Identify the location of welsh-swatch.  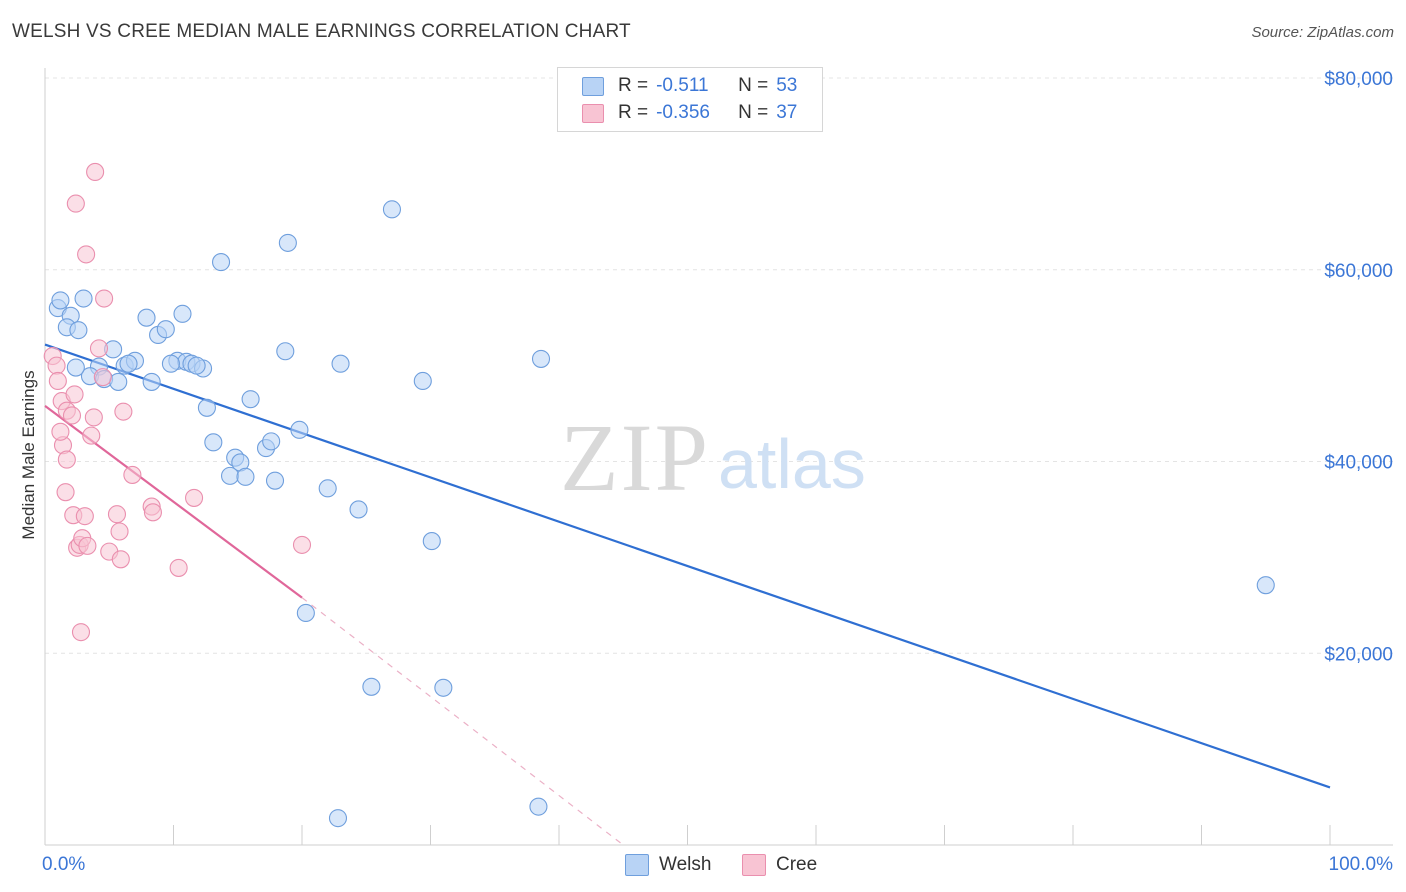
(593, 86).